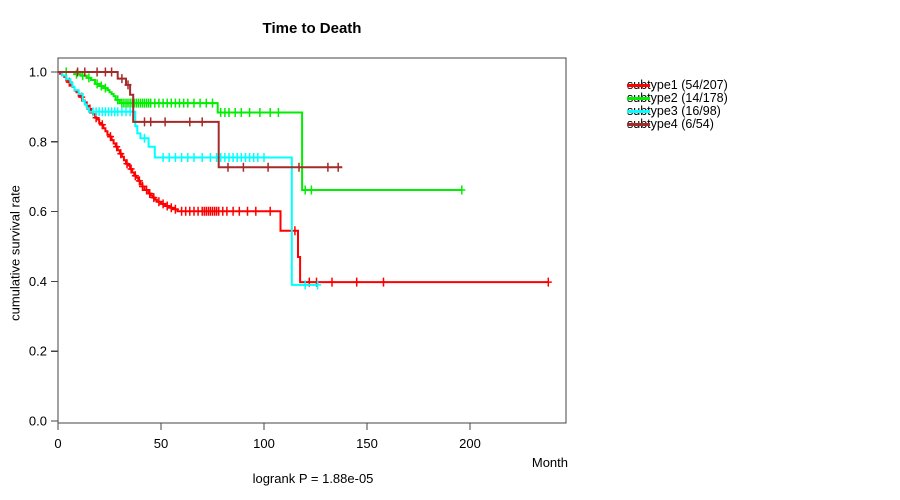  What do you see at coordinates (15, 253) in the screenshot?
I see `y-axis-title: cumulative survival rate` at bounding box center [15, 253].